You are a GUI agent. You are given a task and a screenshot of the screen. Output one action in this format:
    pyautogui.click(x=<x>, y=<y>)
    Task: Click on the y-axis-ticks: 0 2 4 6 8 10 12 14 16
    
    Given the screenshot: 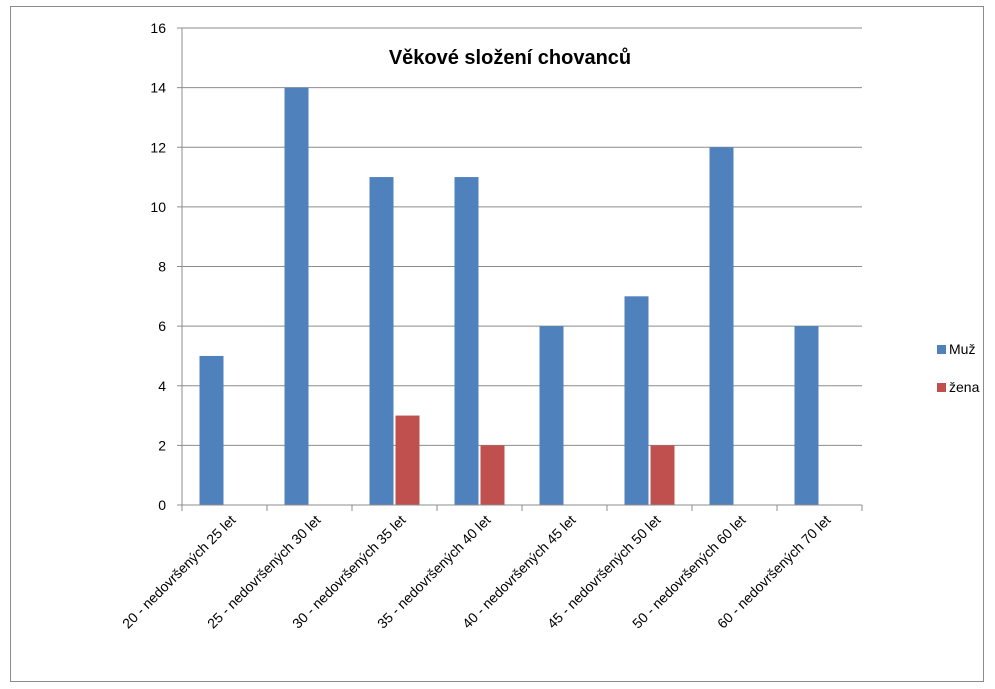 What is the action you would take?
    pyautogui.click(x=166, y=266)
    